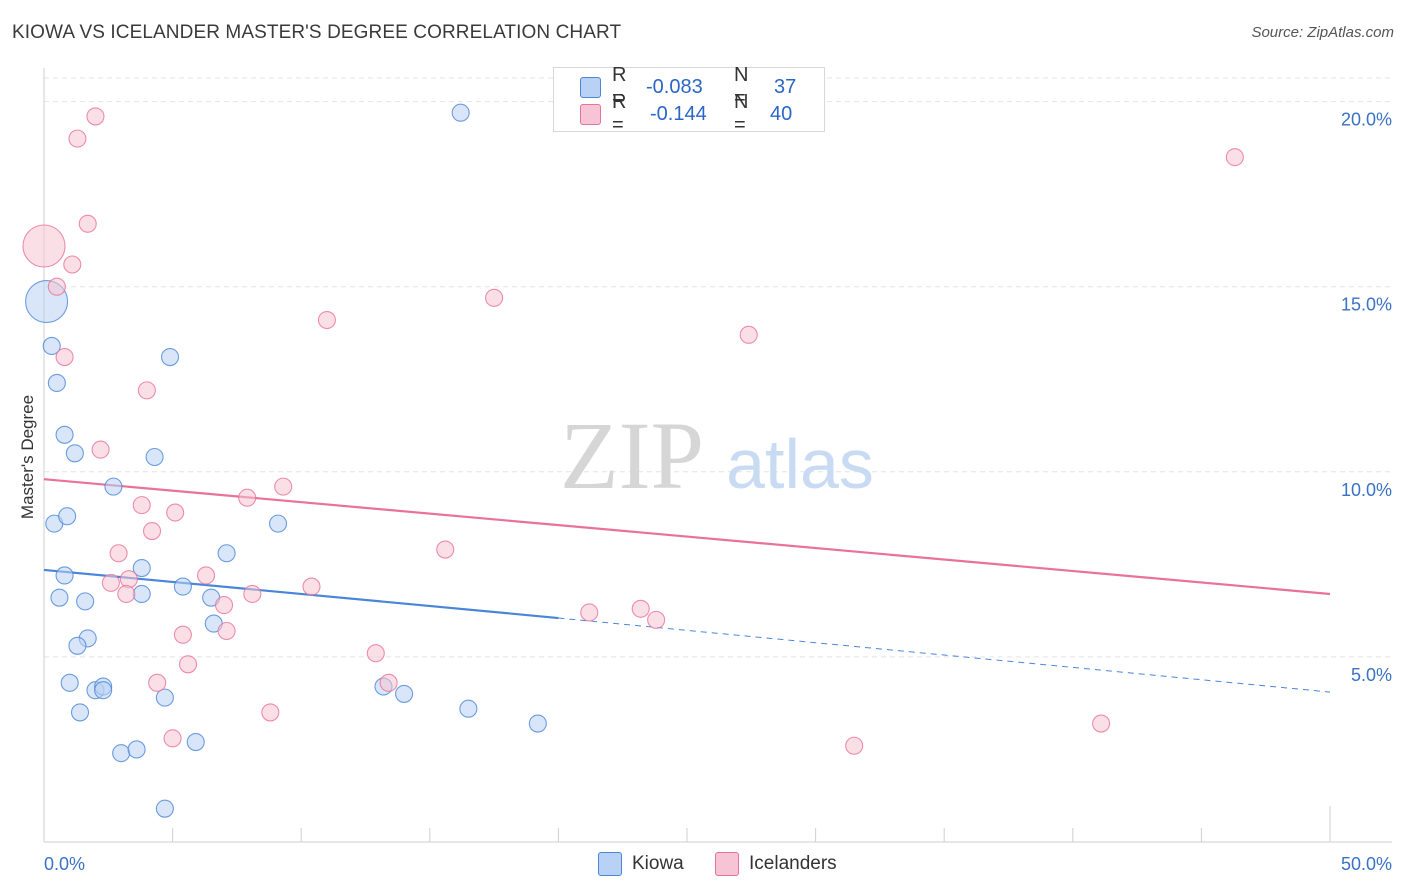 The width and height of the screenshot is (1406, 892). I want to click on kiowa-swatch, so click(590, 87).